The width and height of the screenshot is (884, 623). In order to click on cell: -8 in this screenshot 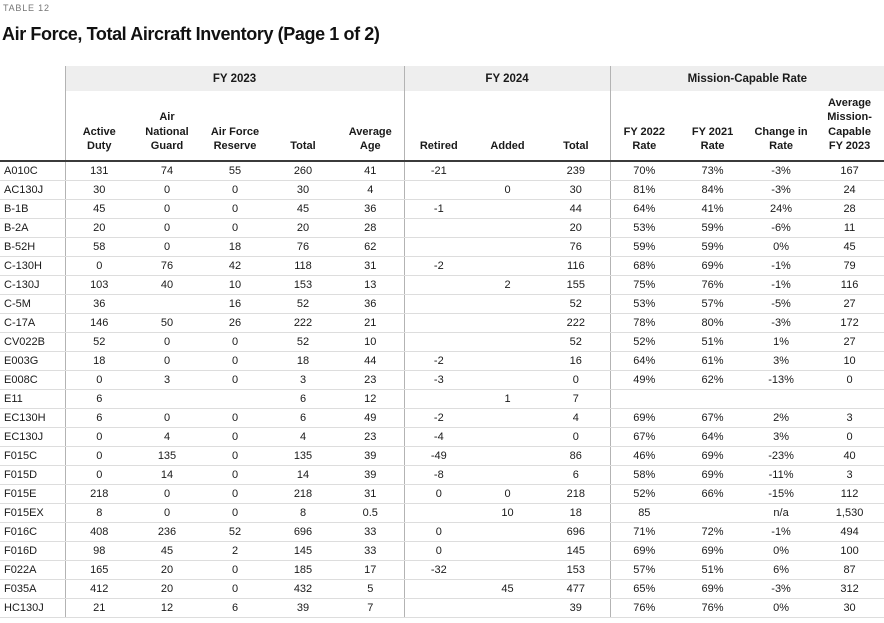, I will do `click(438, 475)`.